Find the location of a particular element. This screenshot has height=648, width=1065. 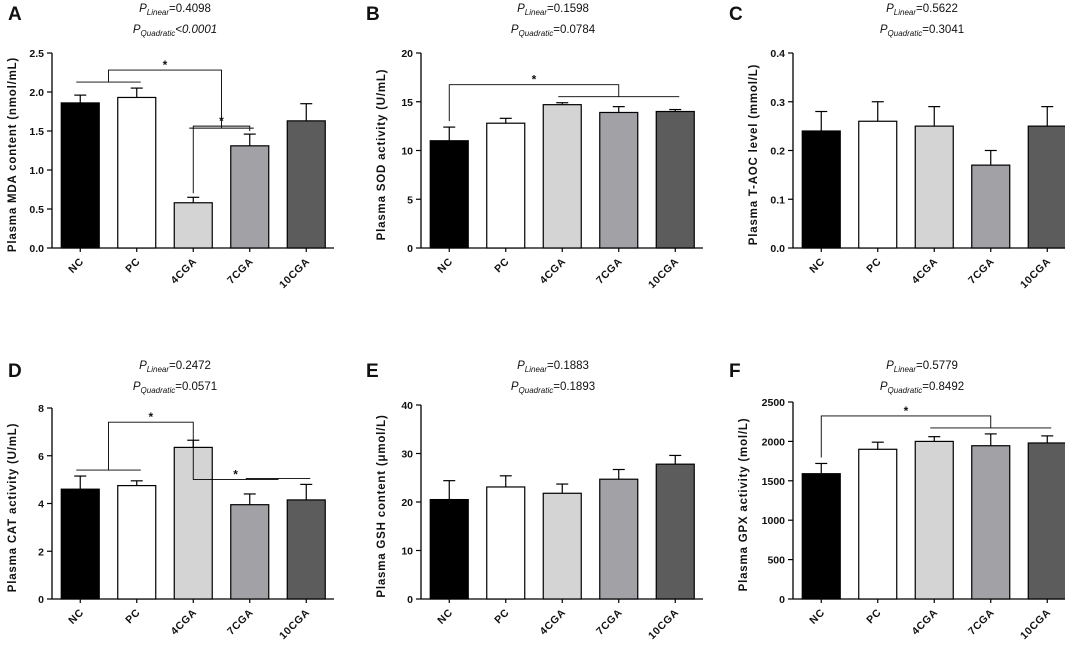

y-tick-label: 2500 is located at coordinates (774, 403).